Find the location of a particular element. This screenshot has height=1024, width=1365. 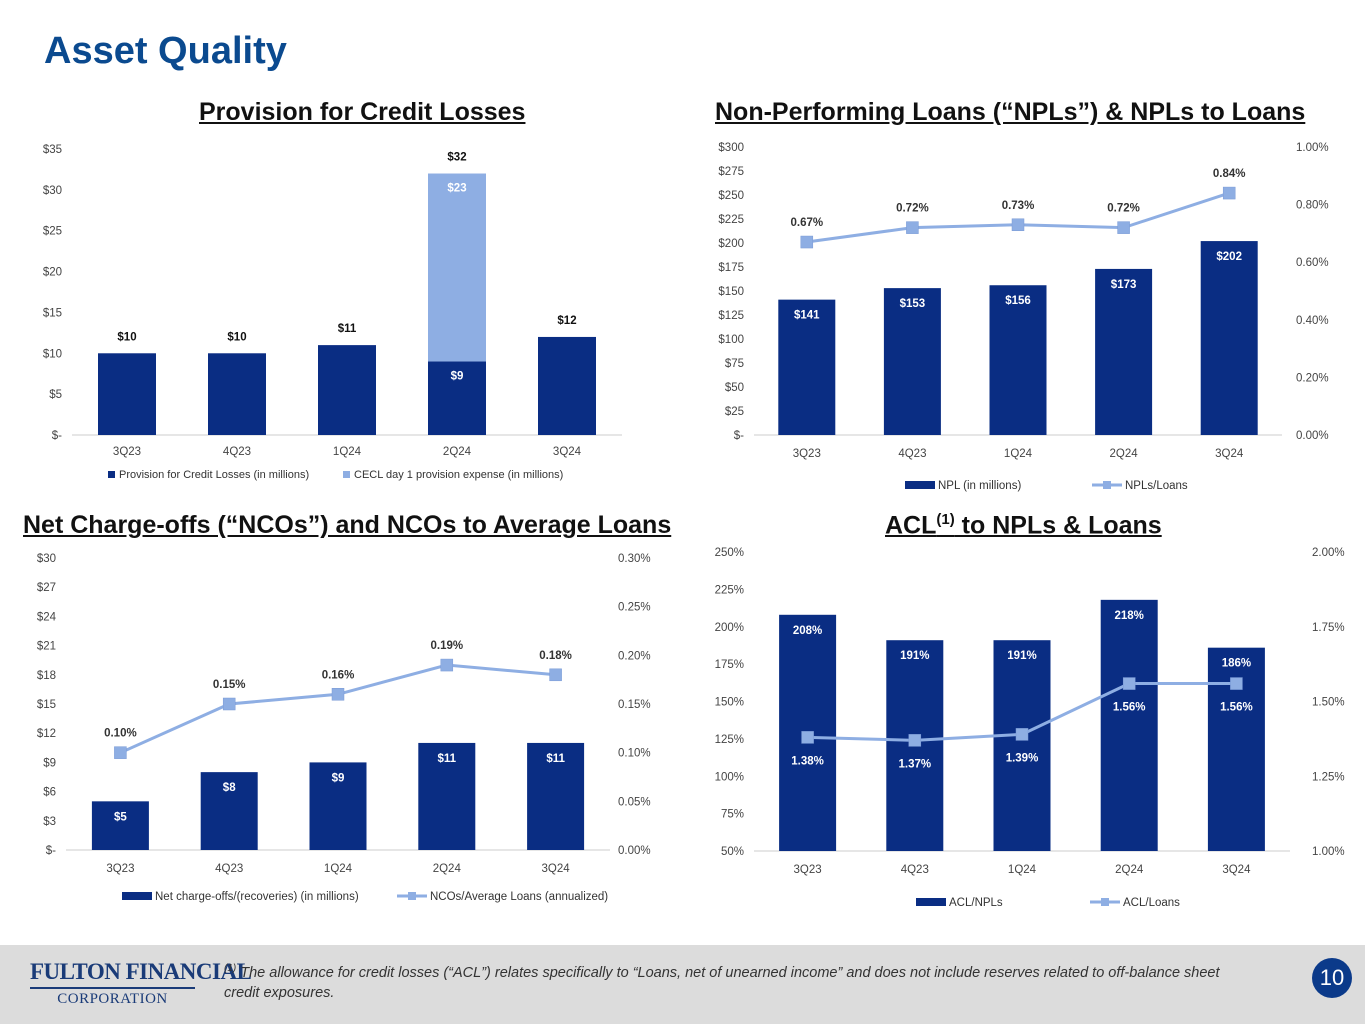

x-tick-label: 3Q23 is located at coordinates (120, 869).